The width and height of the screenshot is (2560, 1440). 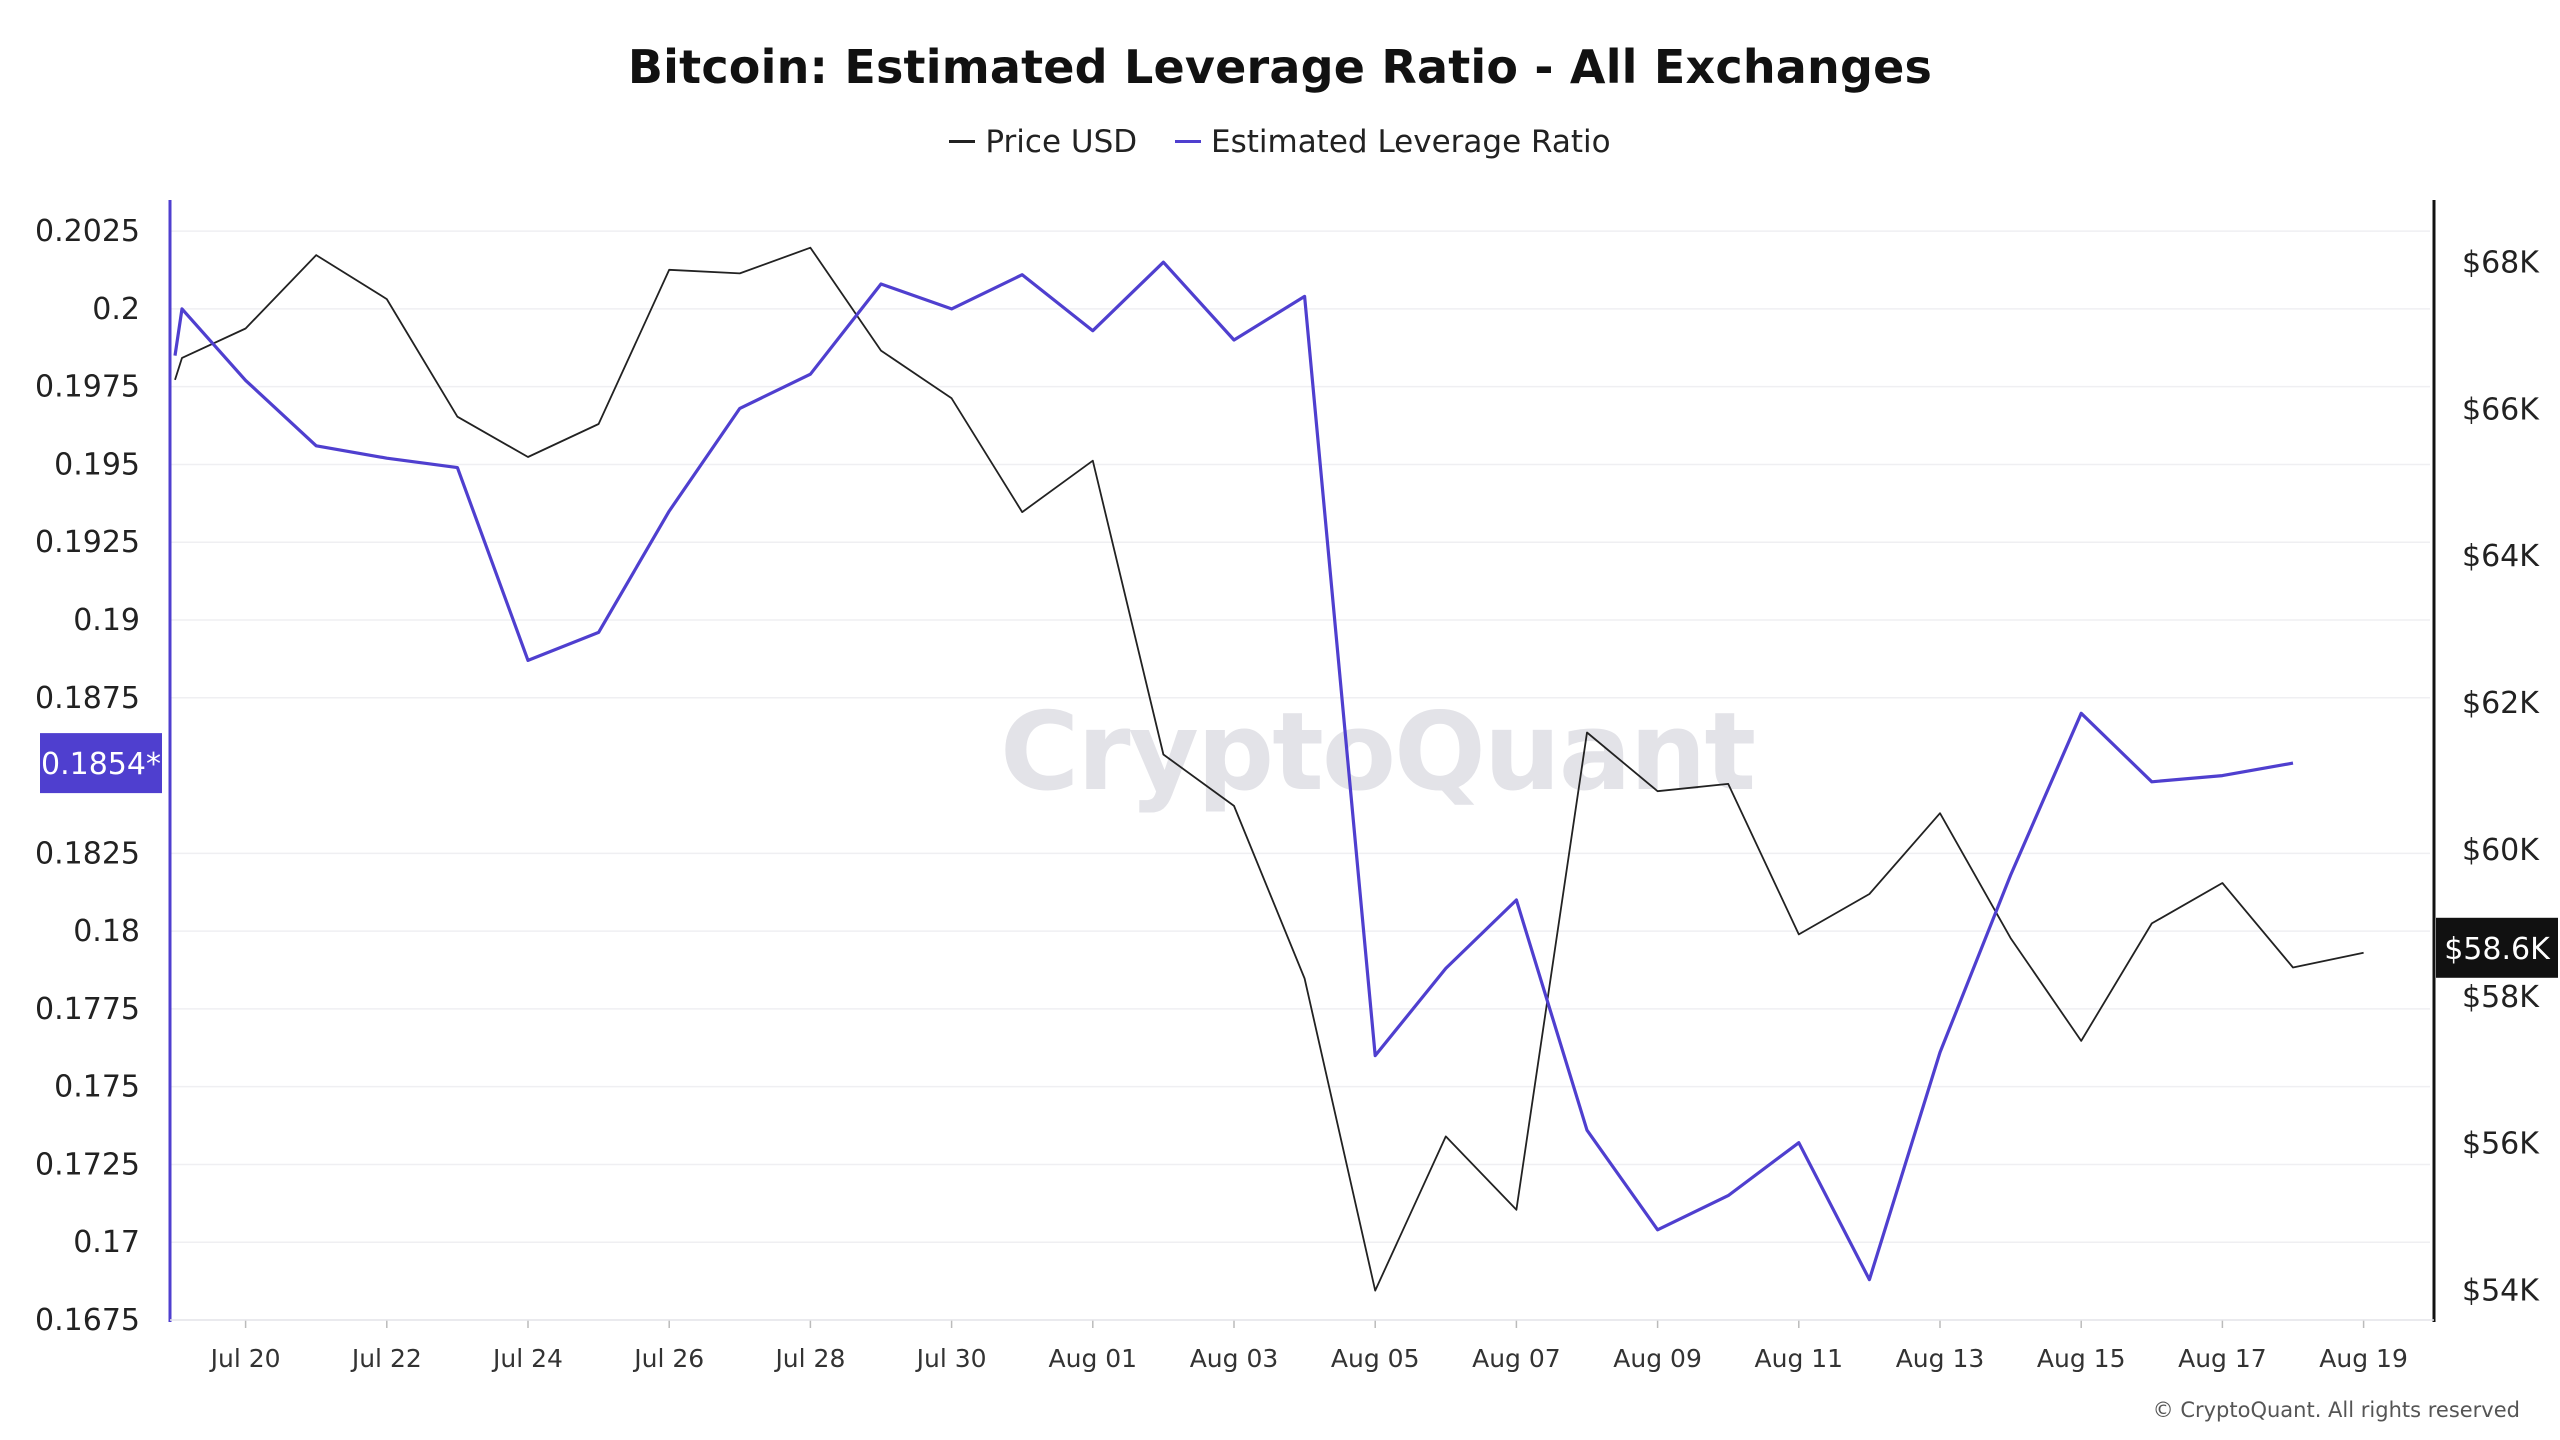 I want to click on y-left-tick-label: 0.17, so click(x=106, y=1242).